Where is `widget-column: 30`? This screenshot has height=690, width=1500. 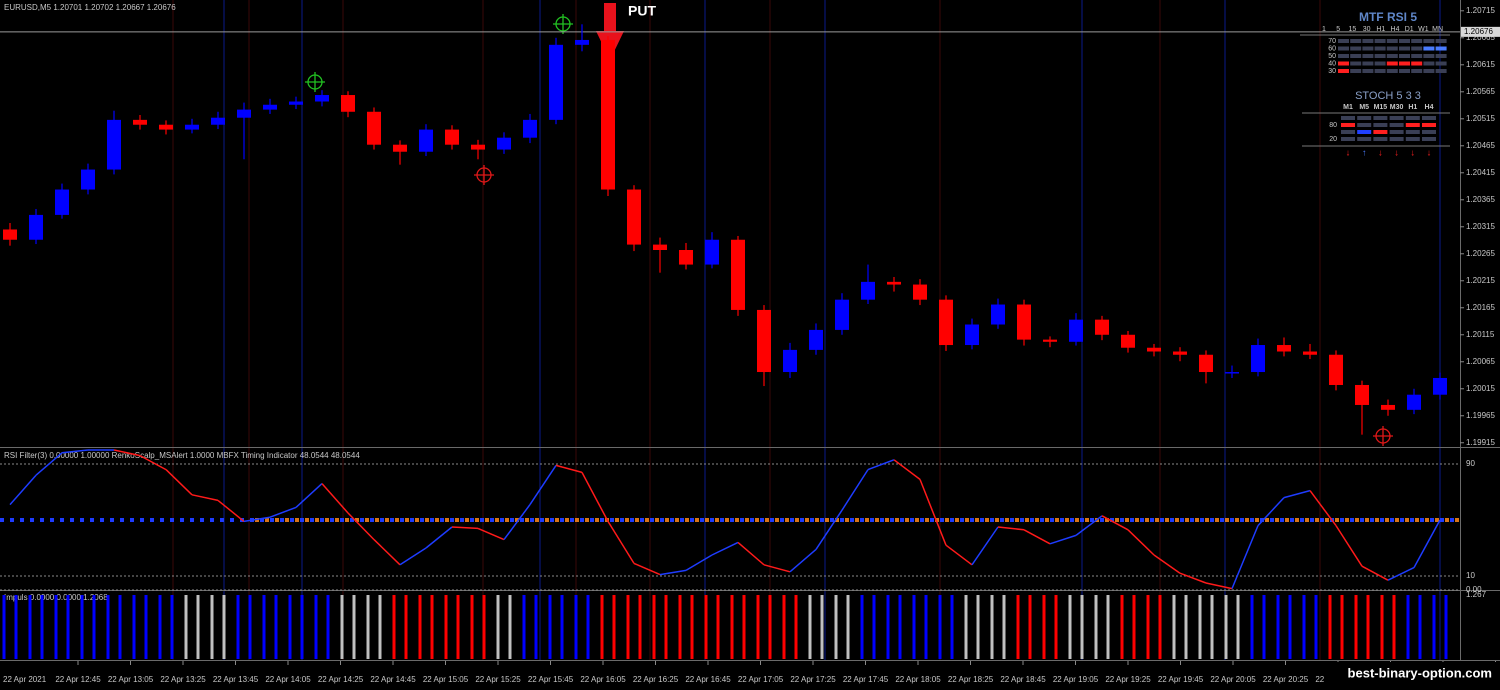 widget-column: 30 is located at coordinates (1367, 29).